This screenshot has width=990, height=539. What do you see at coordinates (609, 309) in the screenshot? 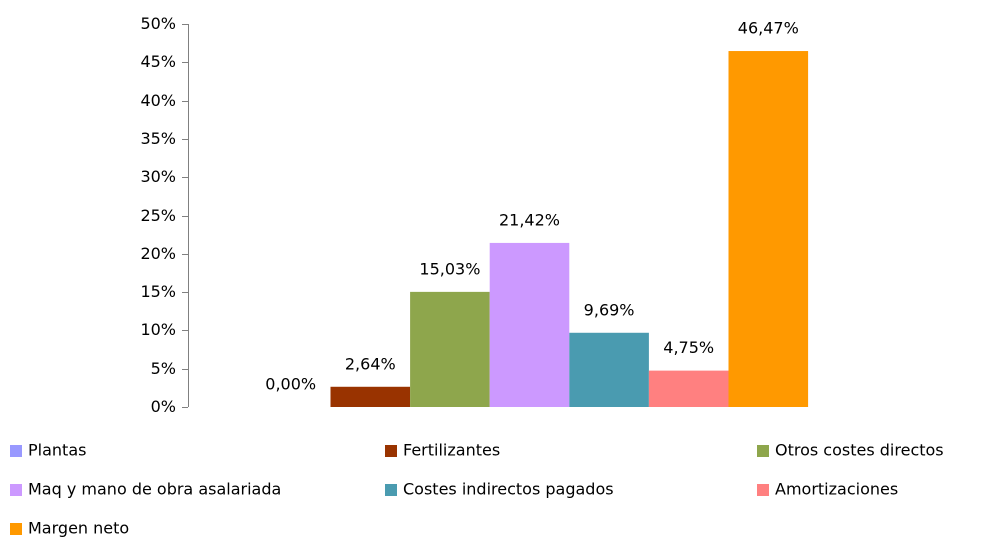
I see `data-label: 9,69%` at bounding box center [609, 309].